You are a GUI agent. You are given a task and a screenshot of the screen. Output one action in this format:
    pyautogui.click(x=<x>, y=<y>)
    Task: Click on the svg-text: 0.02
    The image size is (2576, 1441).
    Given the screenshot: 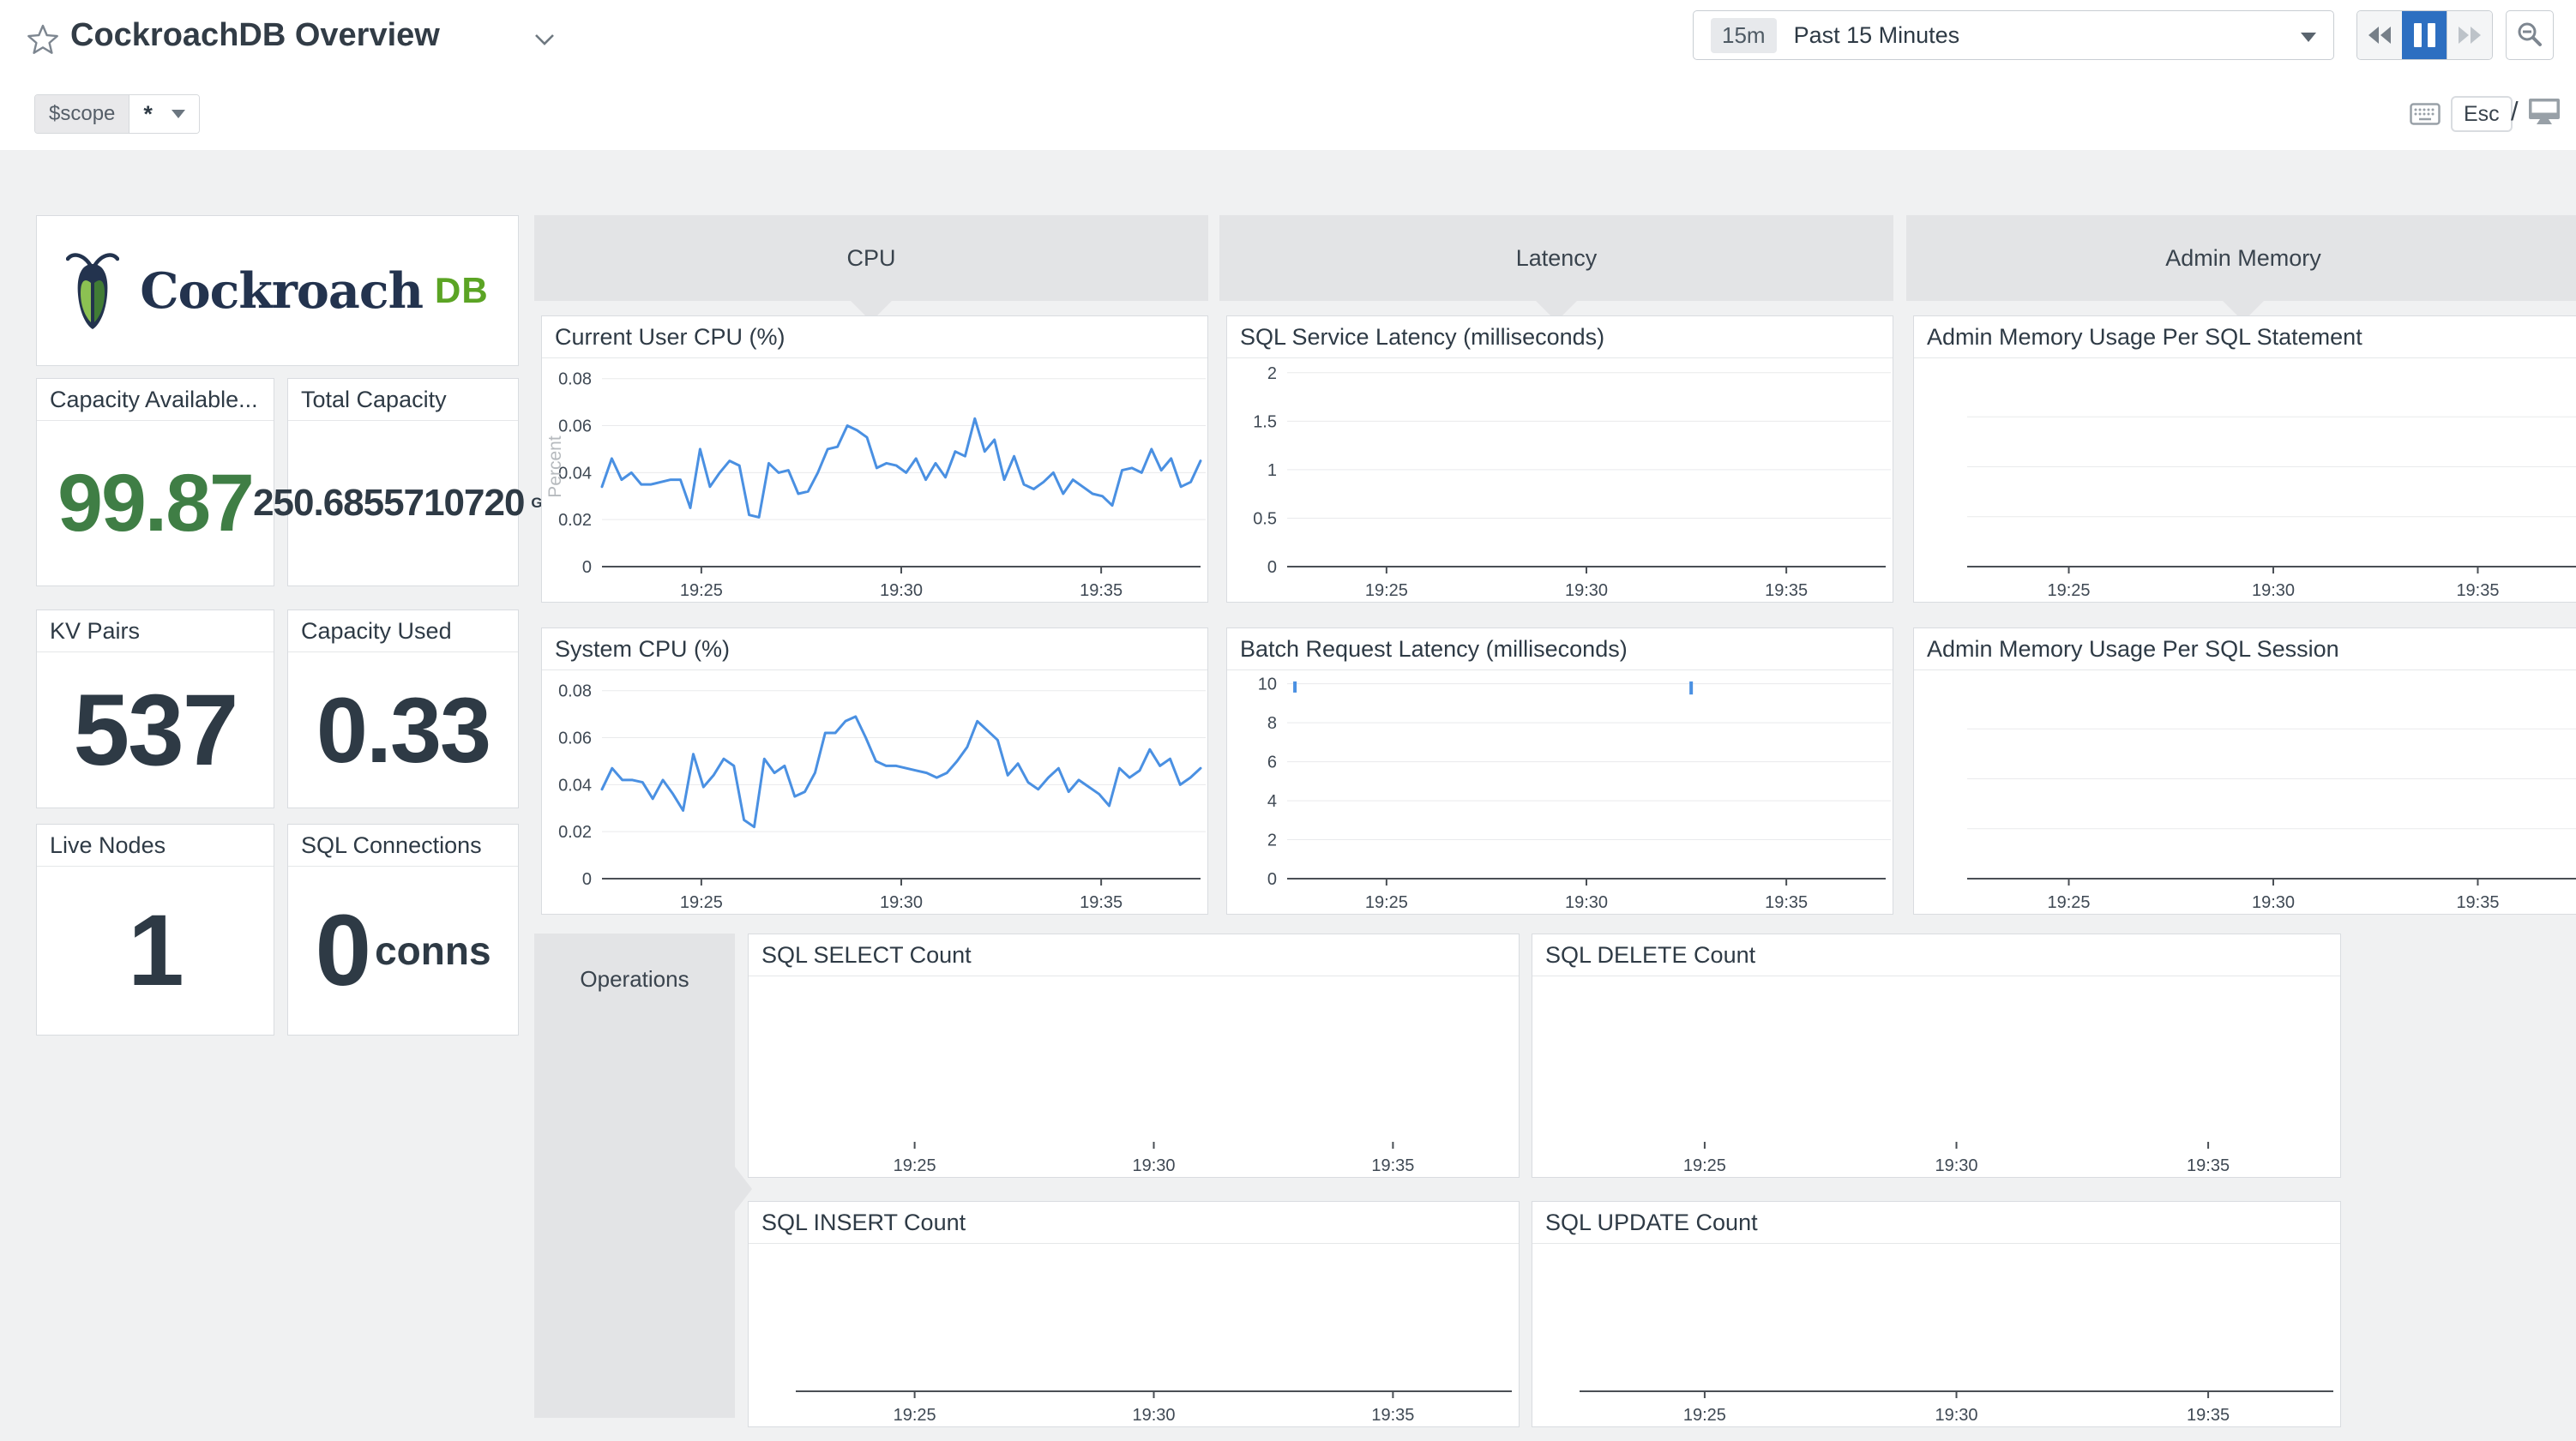 What is the action you would take?
    pyautogui.click(x=575, y=832)
    